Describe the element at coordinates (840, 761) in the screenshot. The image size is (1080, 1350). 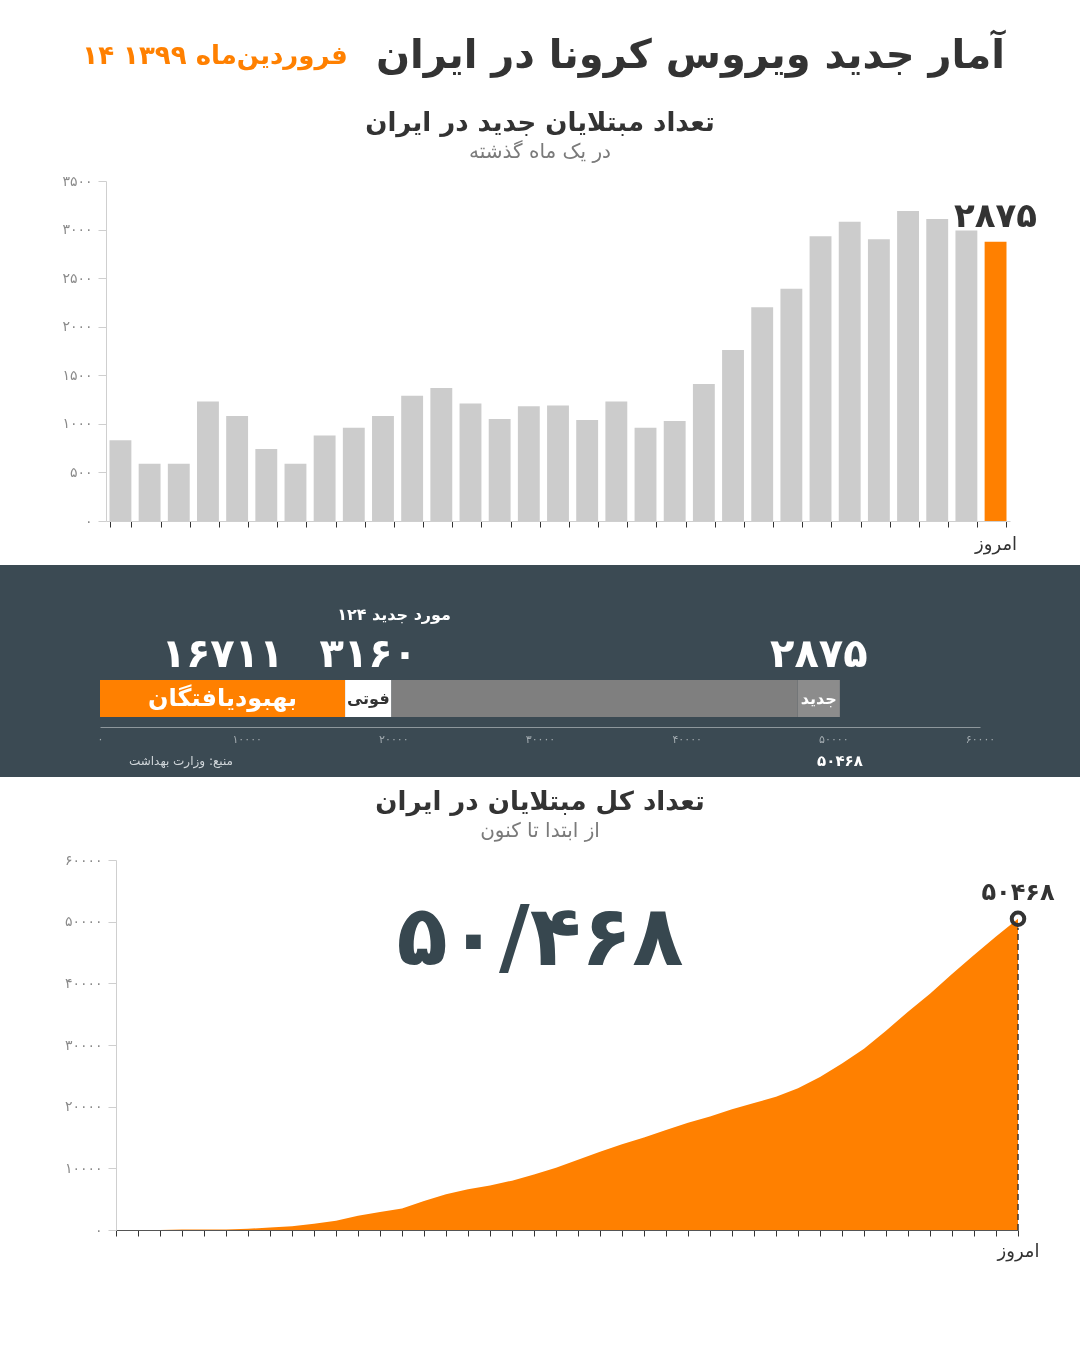
I see `text: ۵۰۴۶۸` at that location.